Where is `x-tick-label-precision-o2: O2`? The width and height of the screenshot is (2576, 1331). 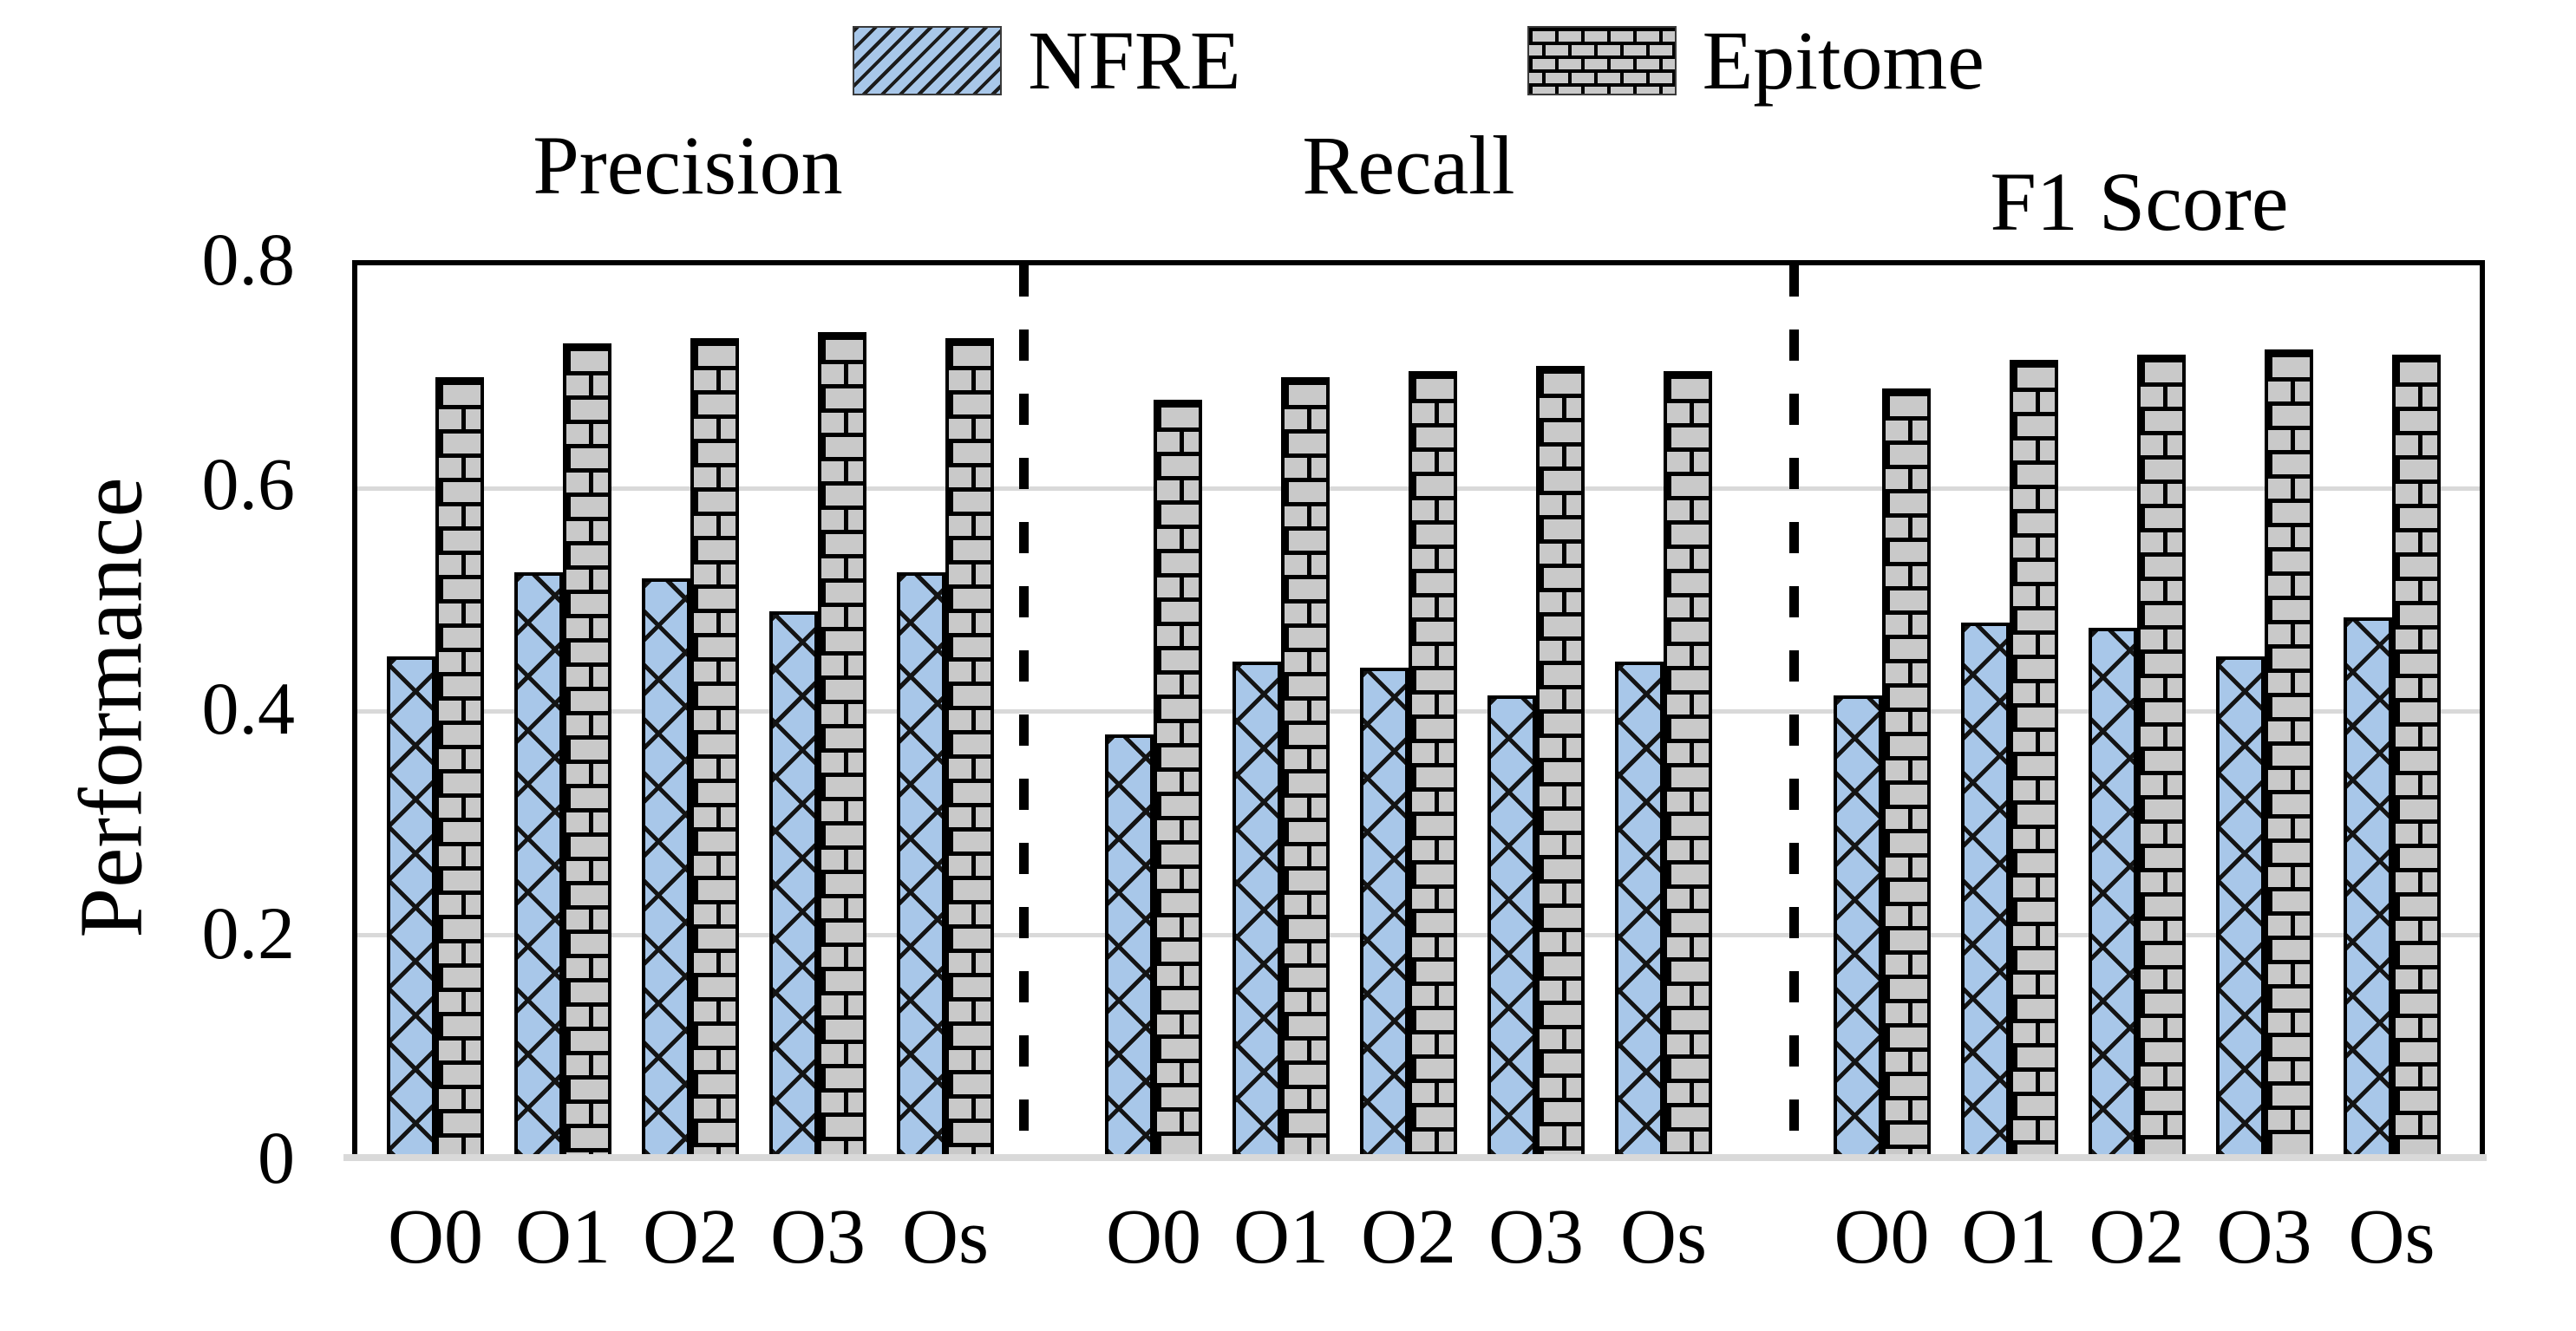 x-tick-label-precision-o2: O2 is located at coordinates (690, 1237).